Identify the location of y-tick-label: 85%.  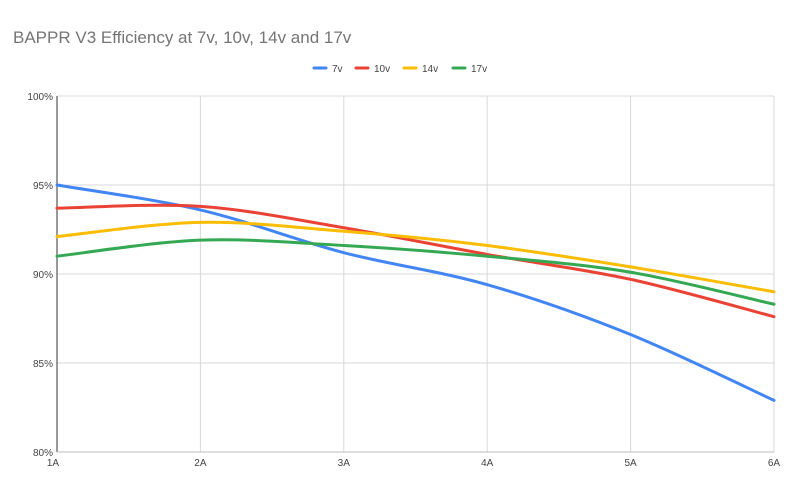
(43, 364).